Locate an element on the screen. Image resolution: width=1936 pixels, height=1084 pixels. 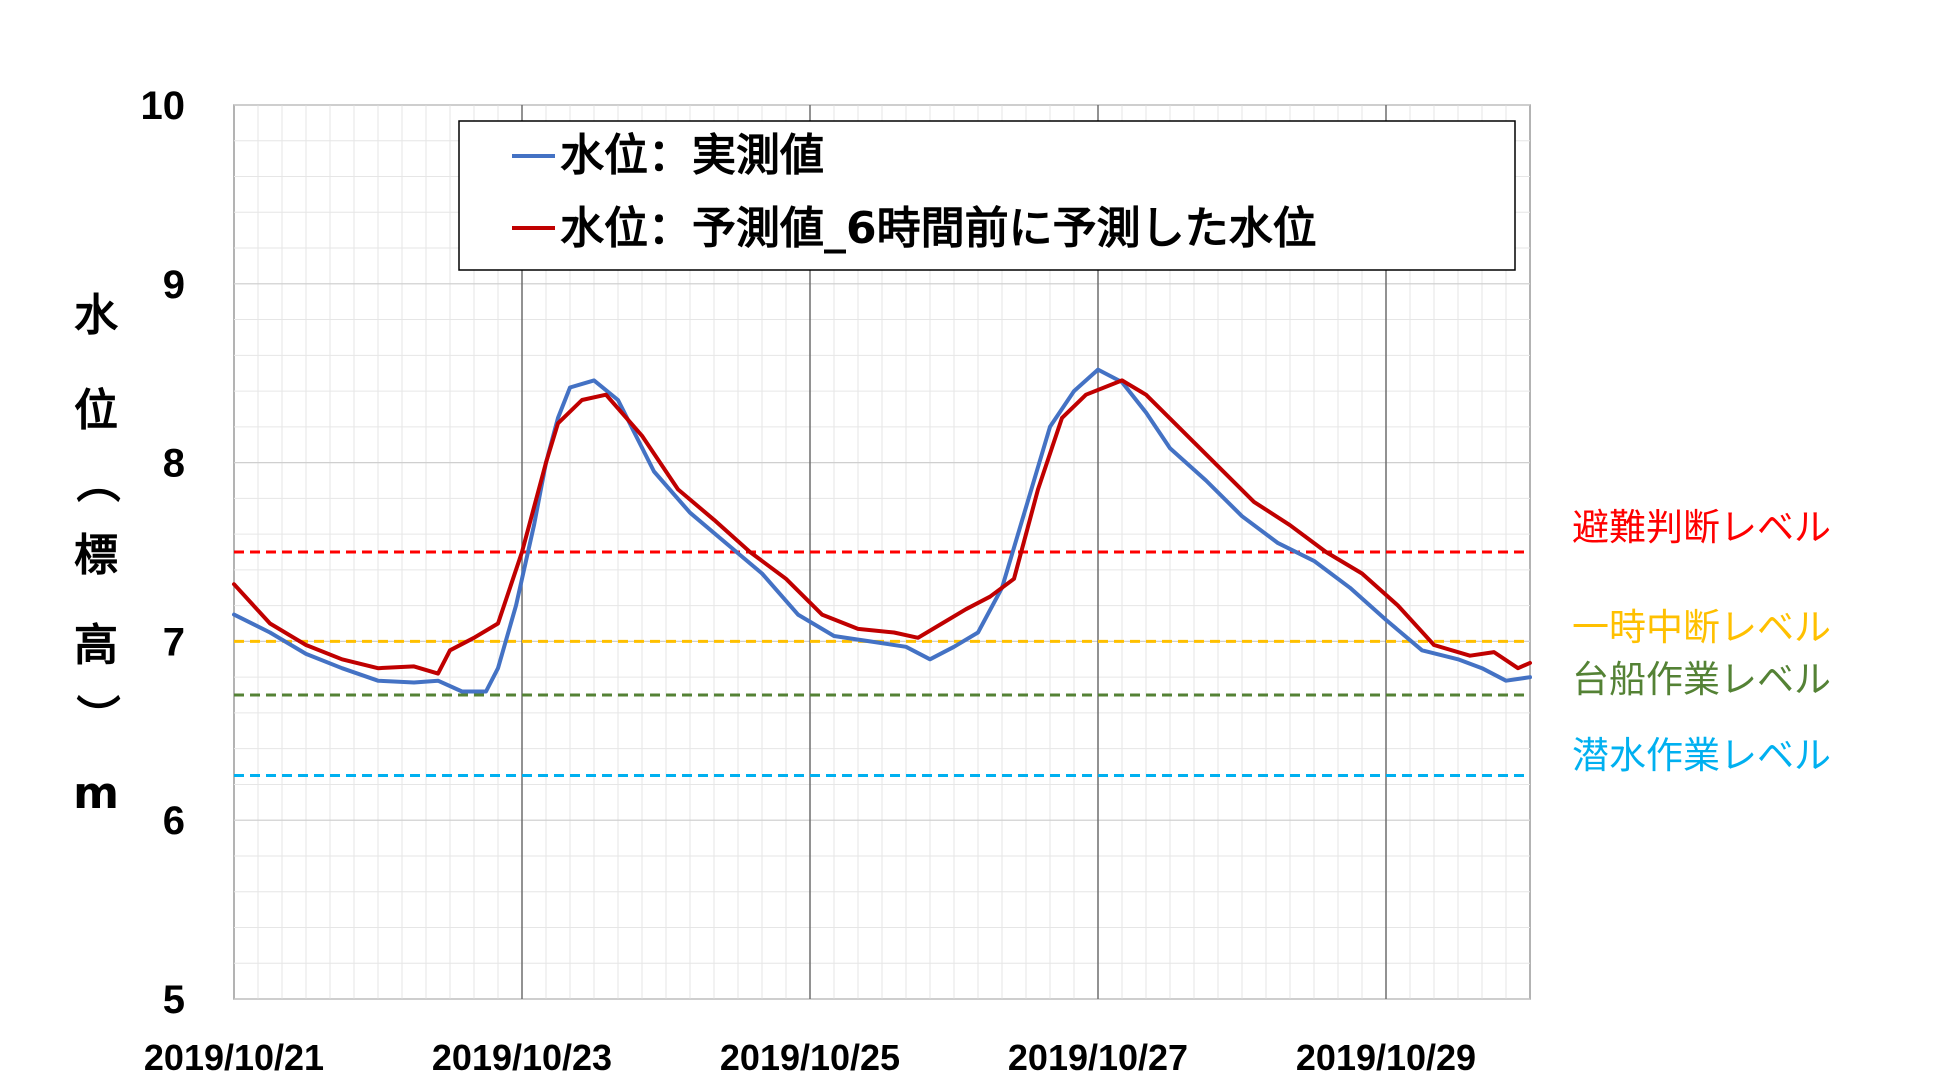
y-axis-label: 水位 （ 標高 ） m is located at coordinates (96, 554).